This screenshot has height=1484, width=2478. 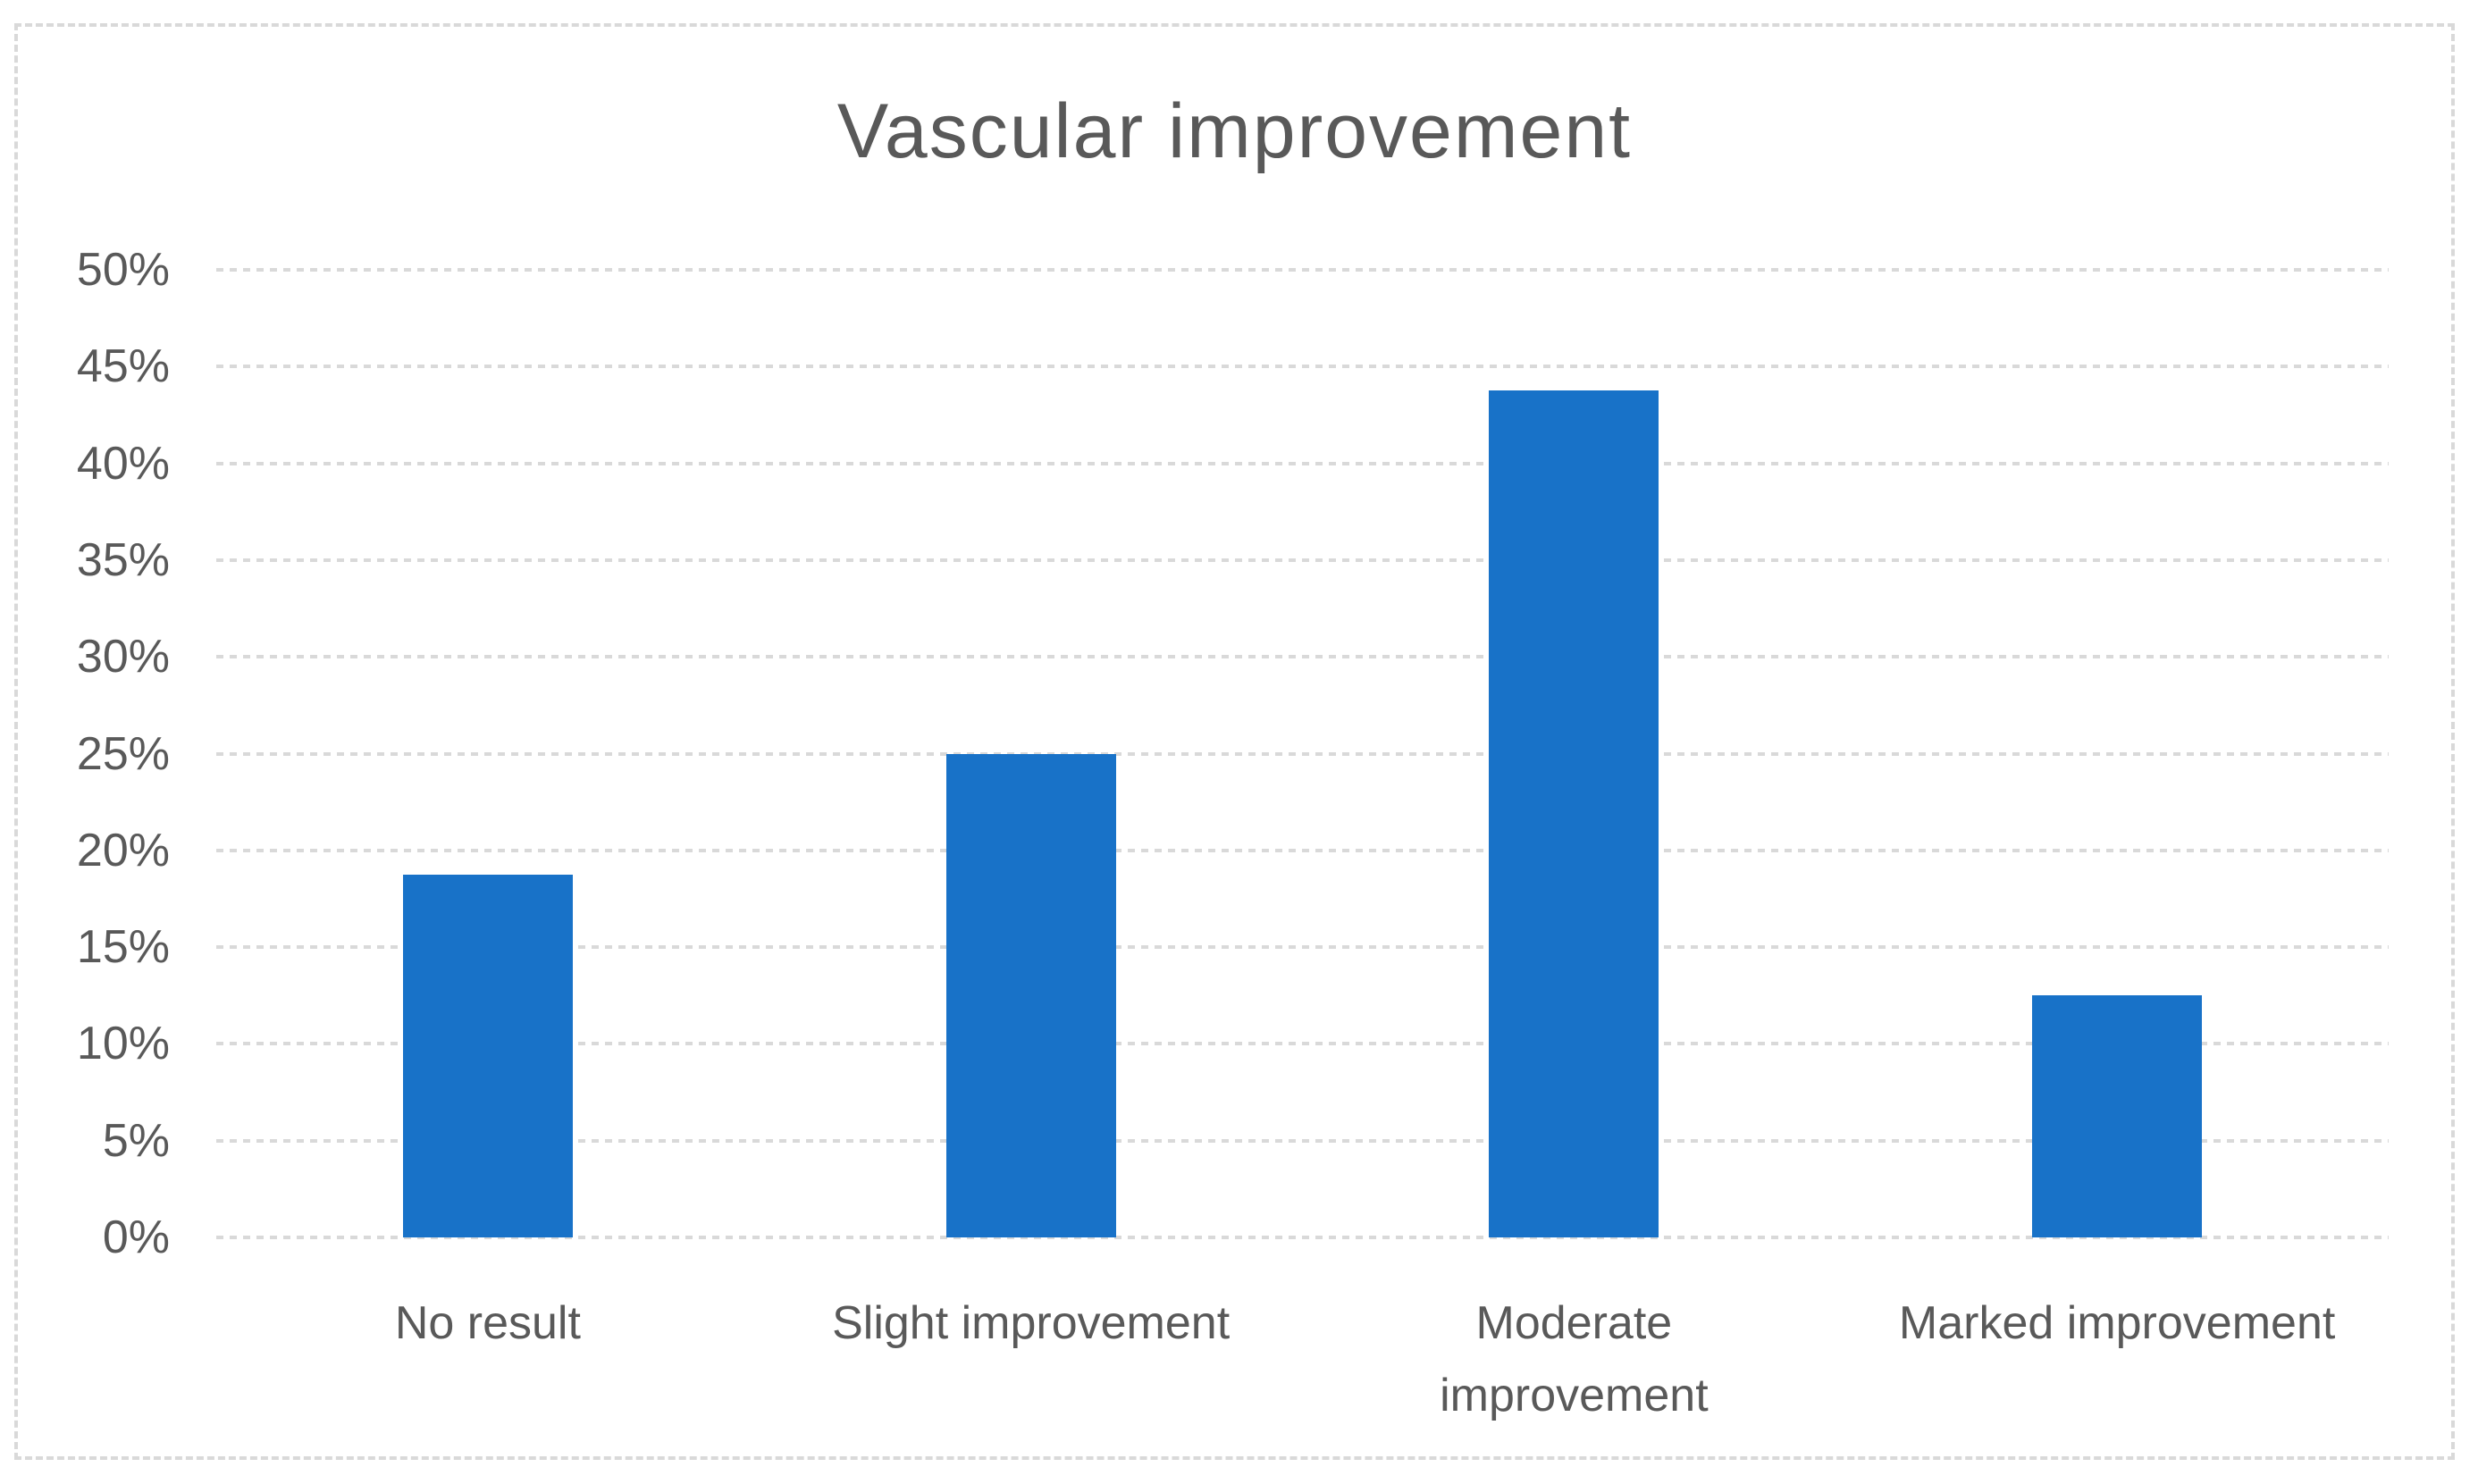 I want to click on chart-title: Vascular improvement, so click(x=1234, y=131).